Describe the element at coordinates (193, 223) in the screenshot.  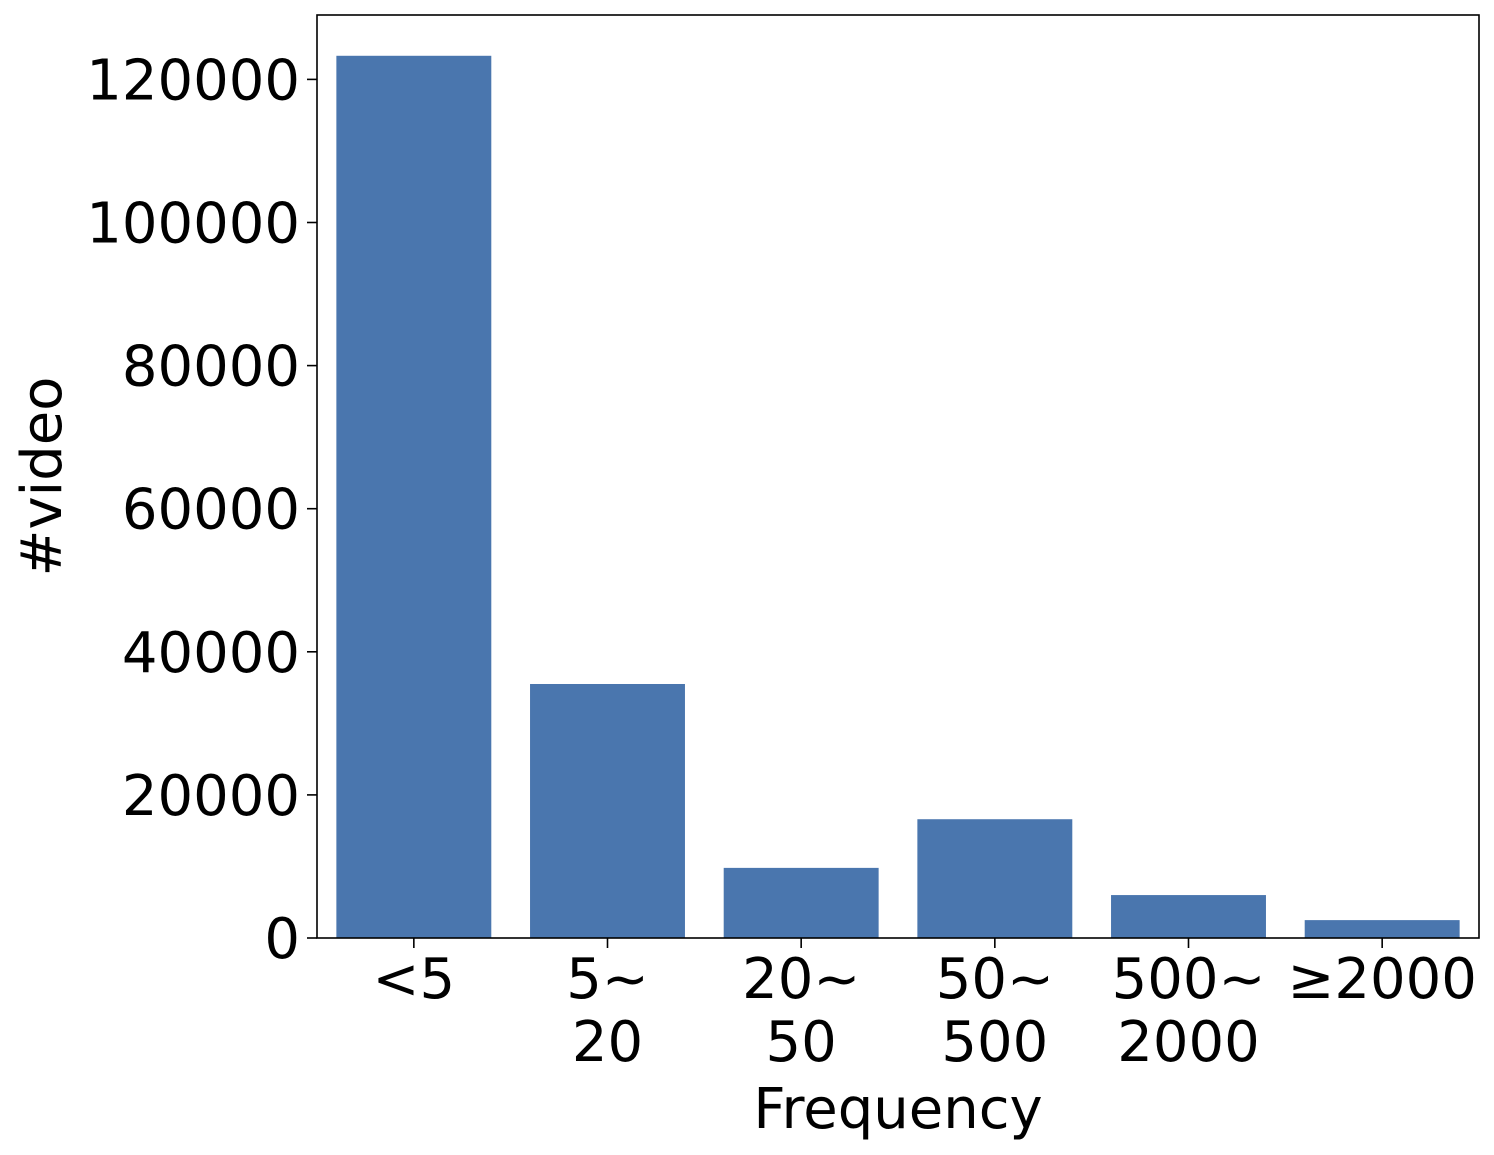
I see `y-tick-label: 100000` at that location.